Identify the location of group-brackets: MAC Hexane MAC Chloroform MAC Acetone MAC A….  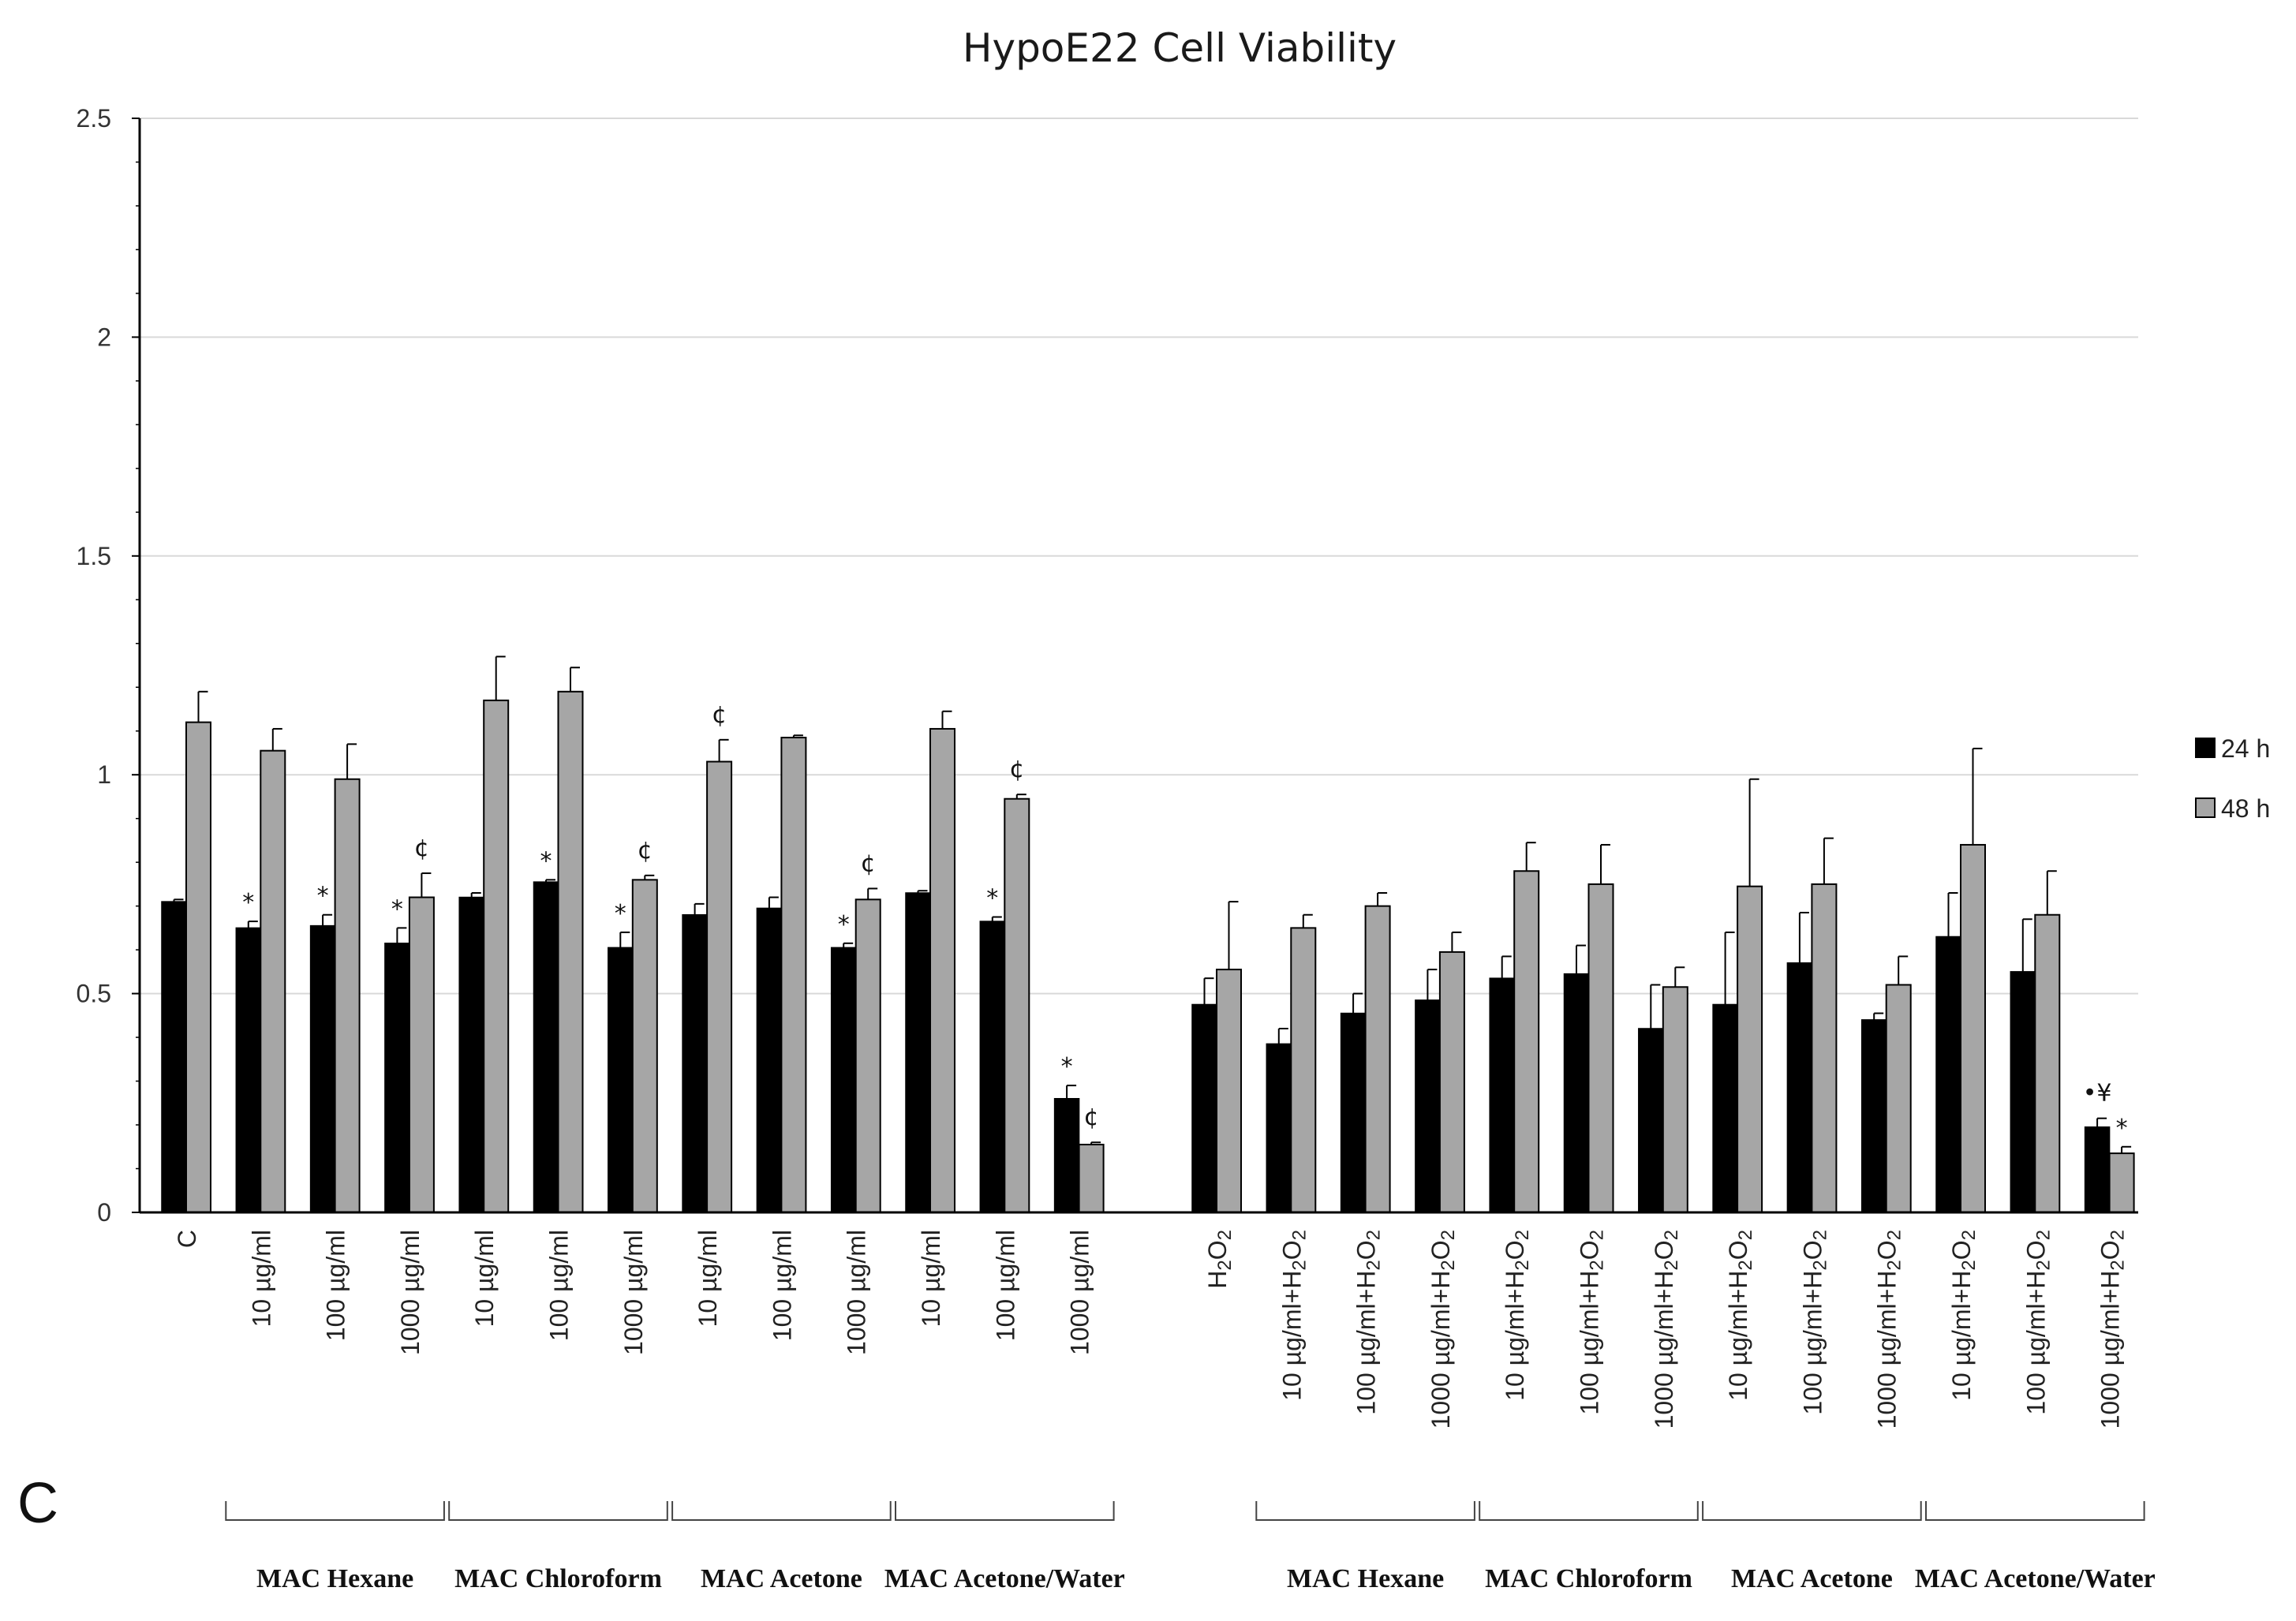
(1190, 1547).